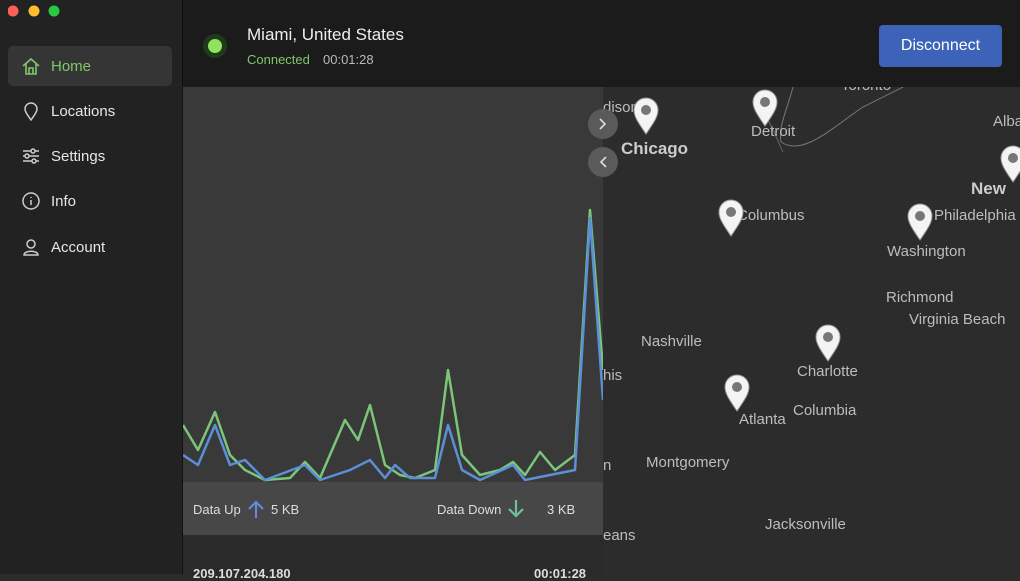 Image resolution: width=1020 pixels, height=581 pixels. What do you see at coordinates (64, 201) in the screenshot?
I see `nav-label: Info` at bounding box center [64, 201].